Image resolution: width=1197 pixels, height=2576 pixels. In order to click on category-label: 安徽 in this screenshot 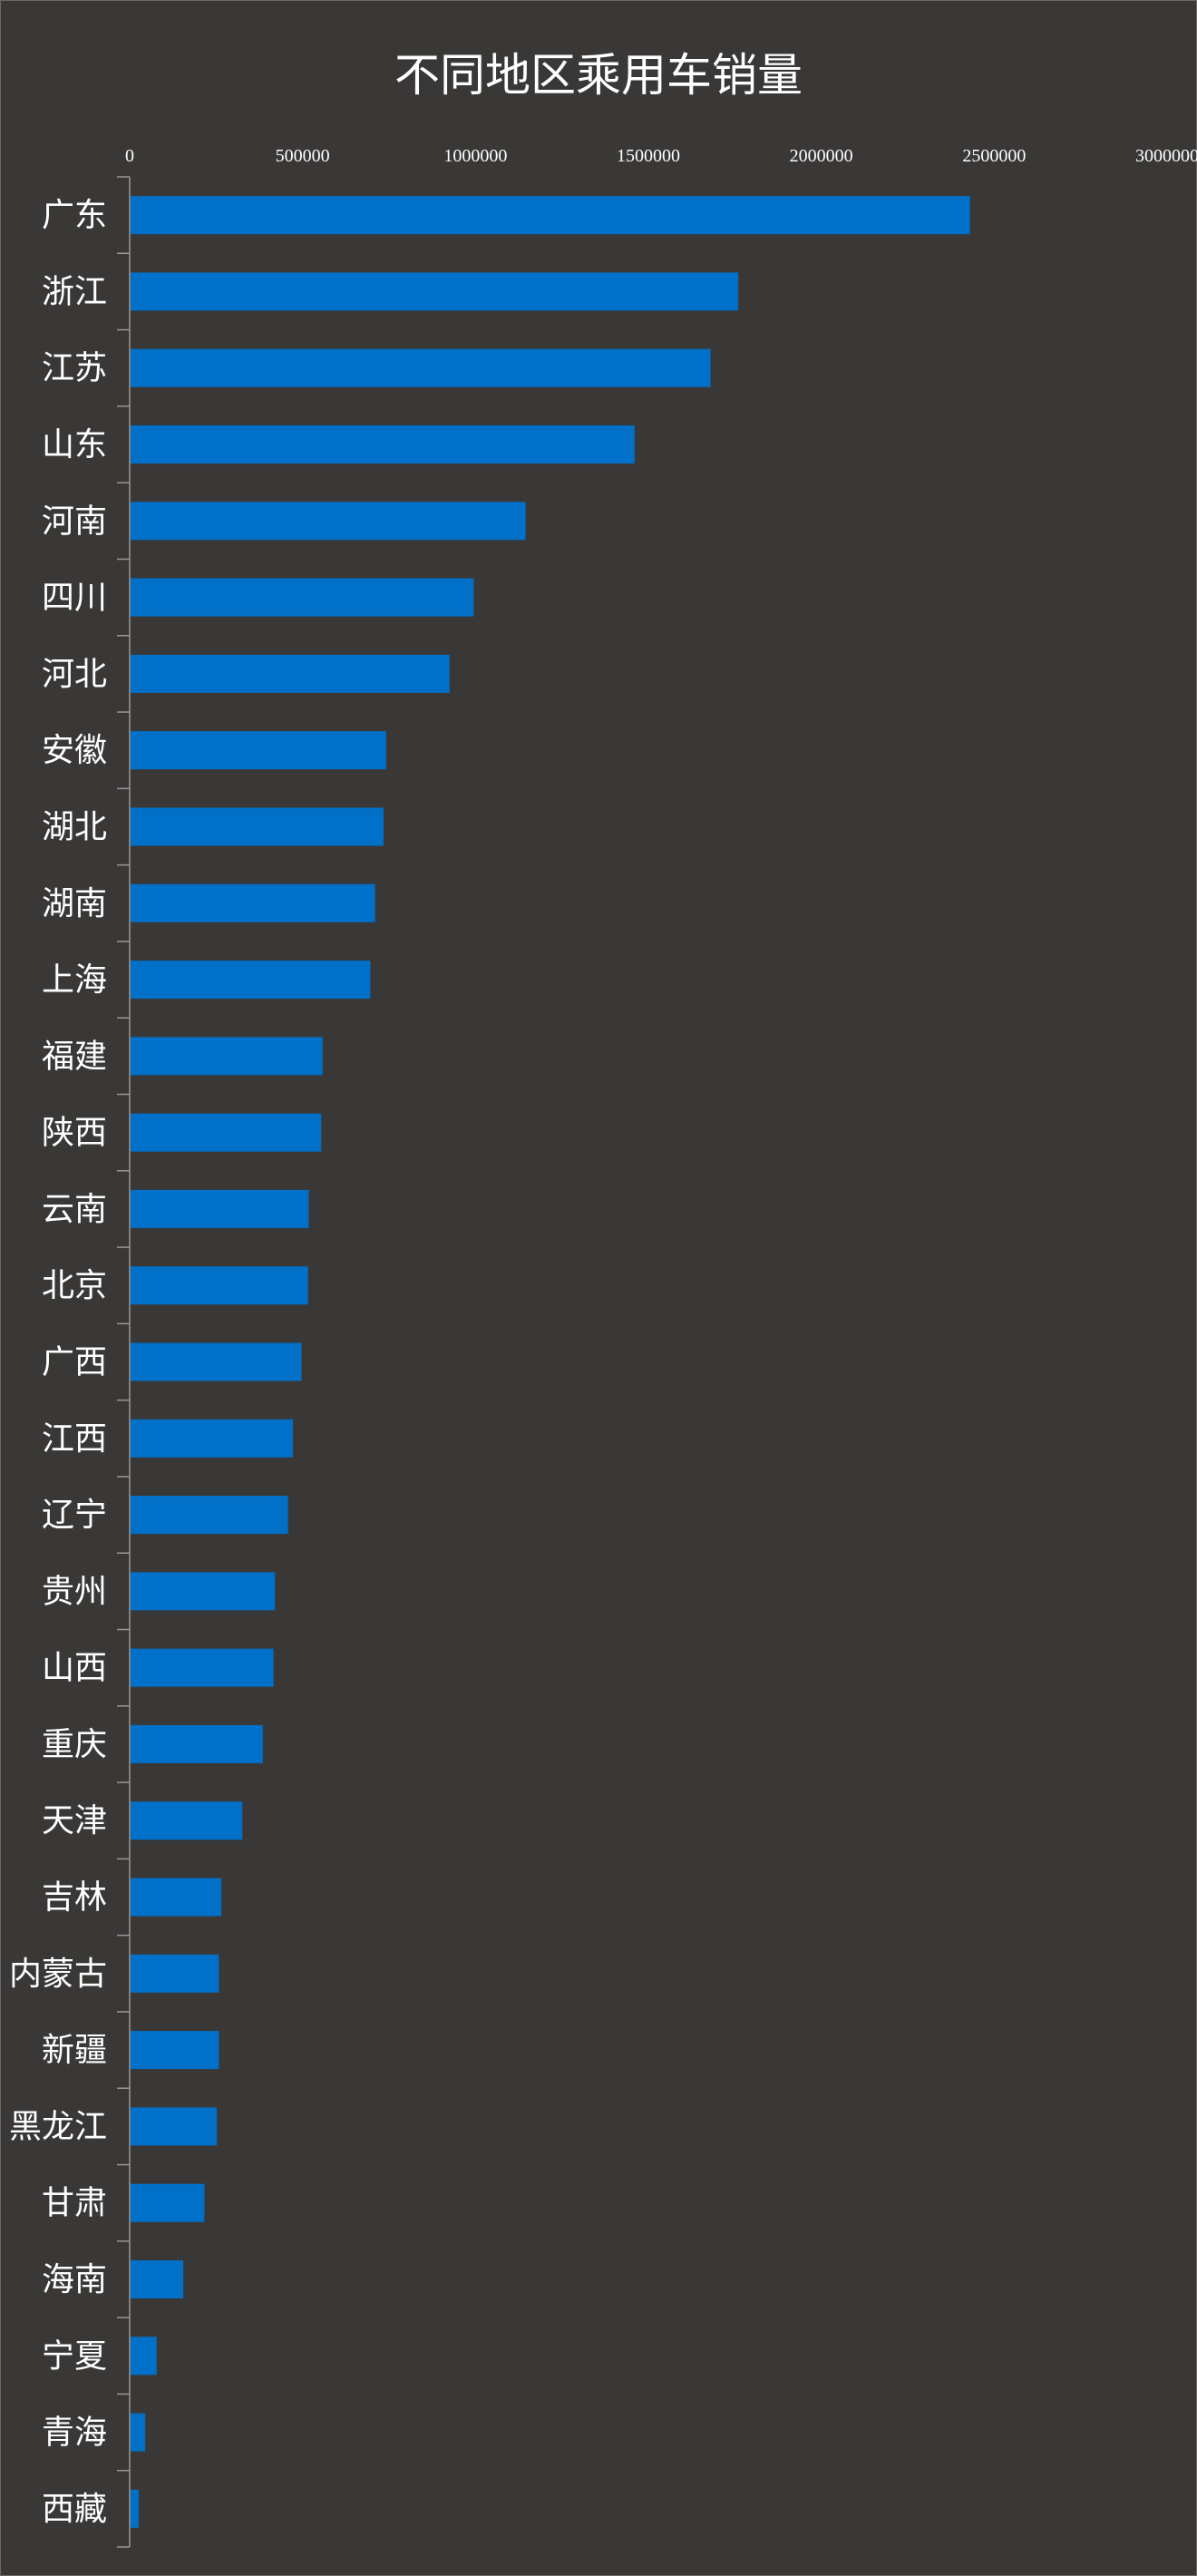, I will do `click(74, 750)`.